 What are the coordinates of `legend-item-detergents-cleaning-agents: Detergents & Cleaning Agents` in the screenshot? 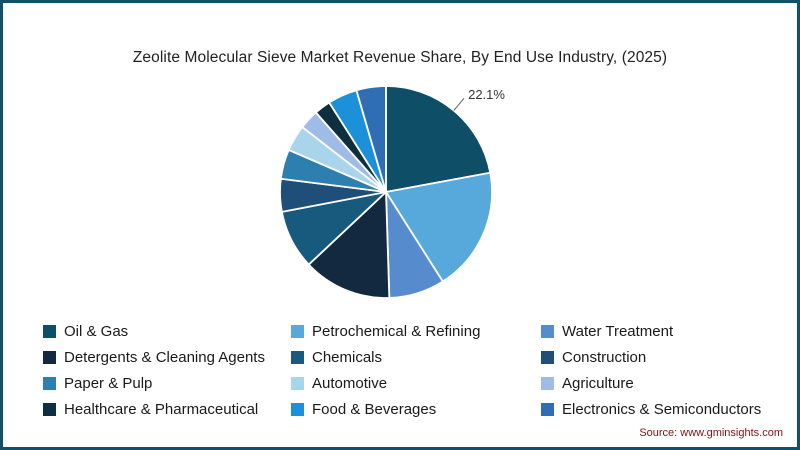 It's located at (167, 357).